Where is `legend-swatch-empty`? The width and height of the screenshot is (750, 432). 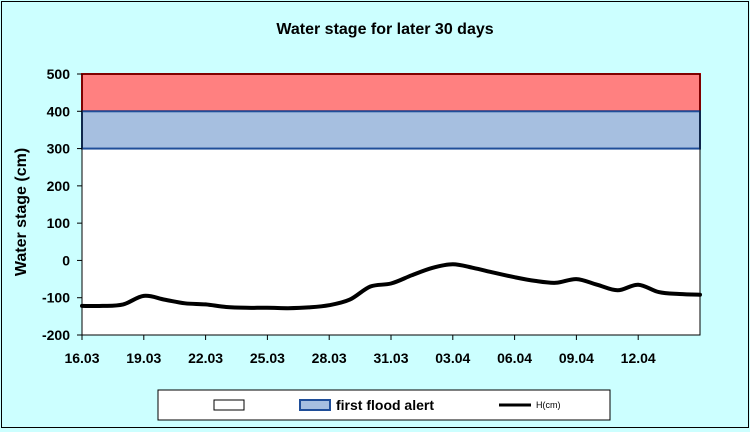 legend-swatch-empty is located at coordinates (229, 405).